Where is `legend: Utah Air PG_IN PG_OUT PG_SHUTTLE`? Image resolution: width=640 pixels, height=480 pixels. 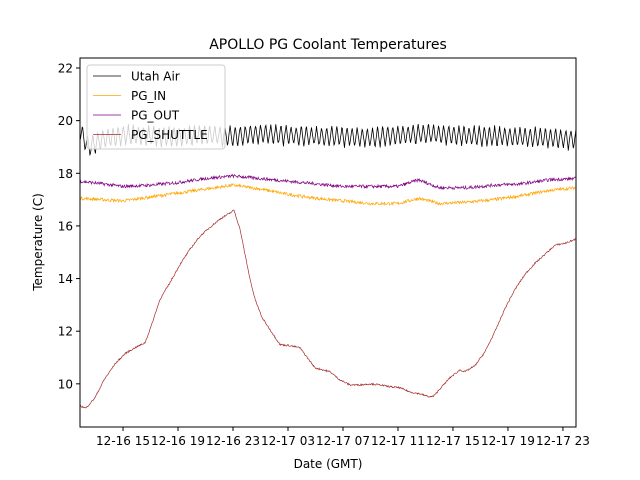
legend: Utah Air PG_IN PG_OUT PG_SHUTTLE is located at coordinates (156, 107).